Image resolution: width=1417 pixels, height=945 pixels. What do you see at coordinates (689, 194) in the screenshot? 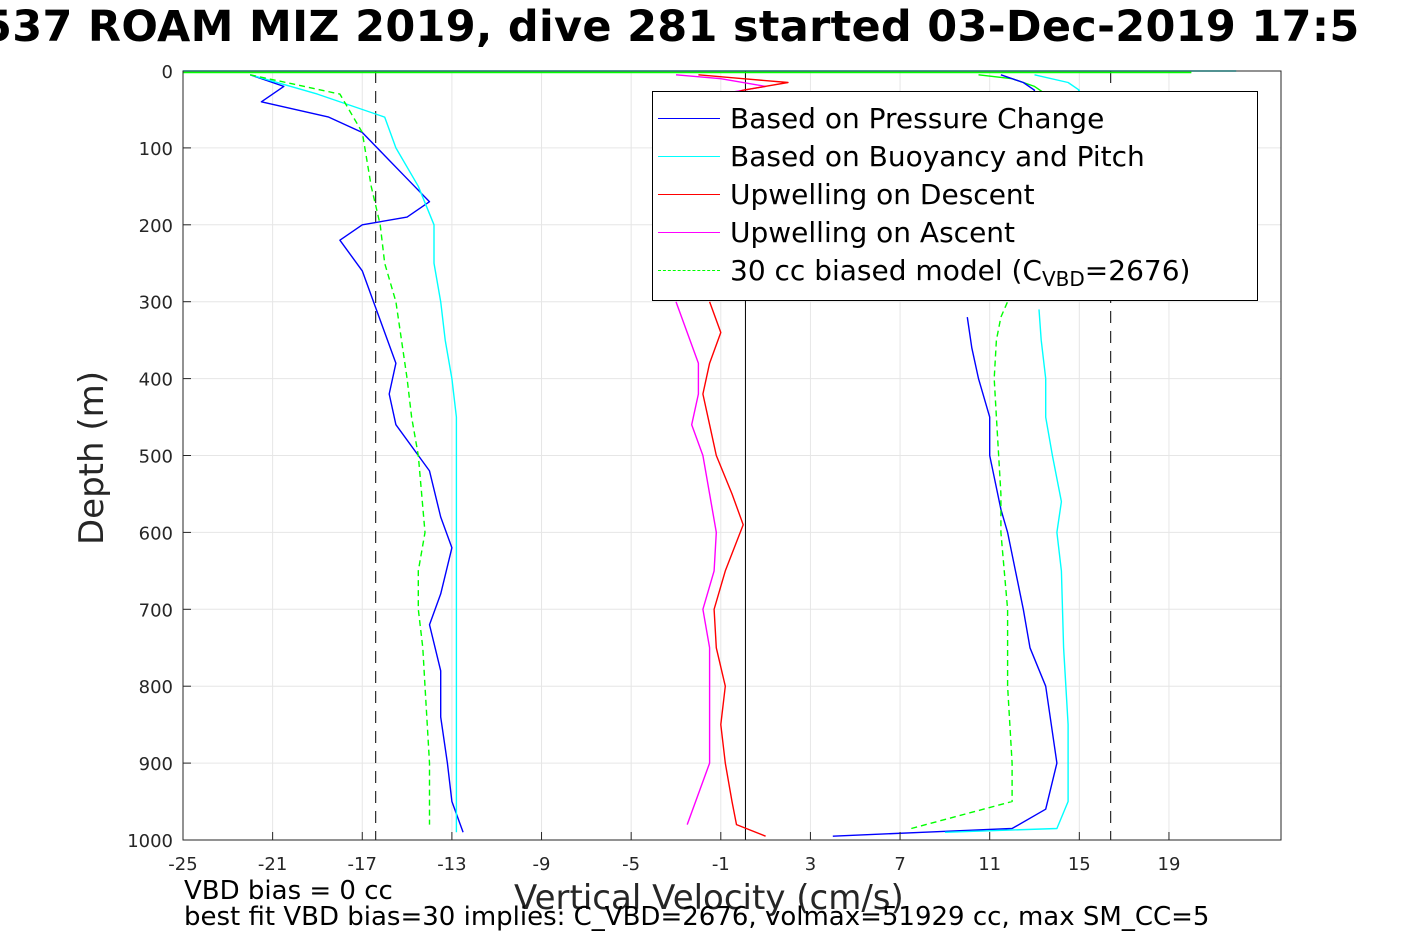
I see `legend-swatch-descent` at bounding box center [689, 194].